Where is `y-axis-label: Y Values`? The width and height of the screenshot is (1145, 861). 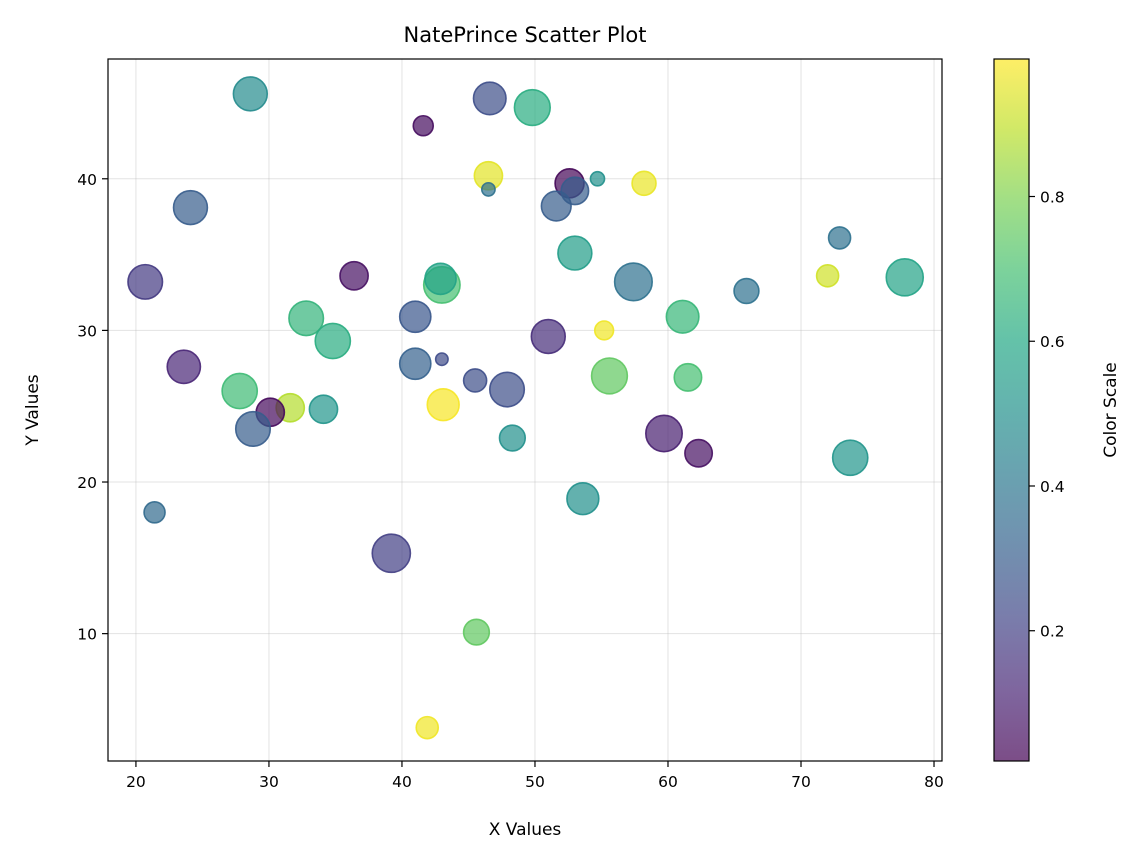
y-axis-label: Y Values is located at coordinates (33, 410).